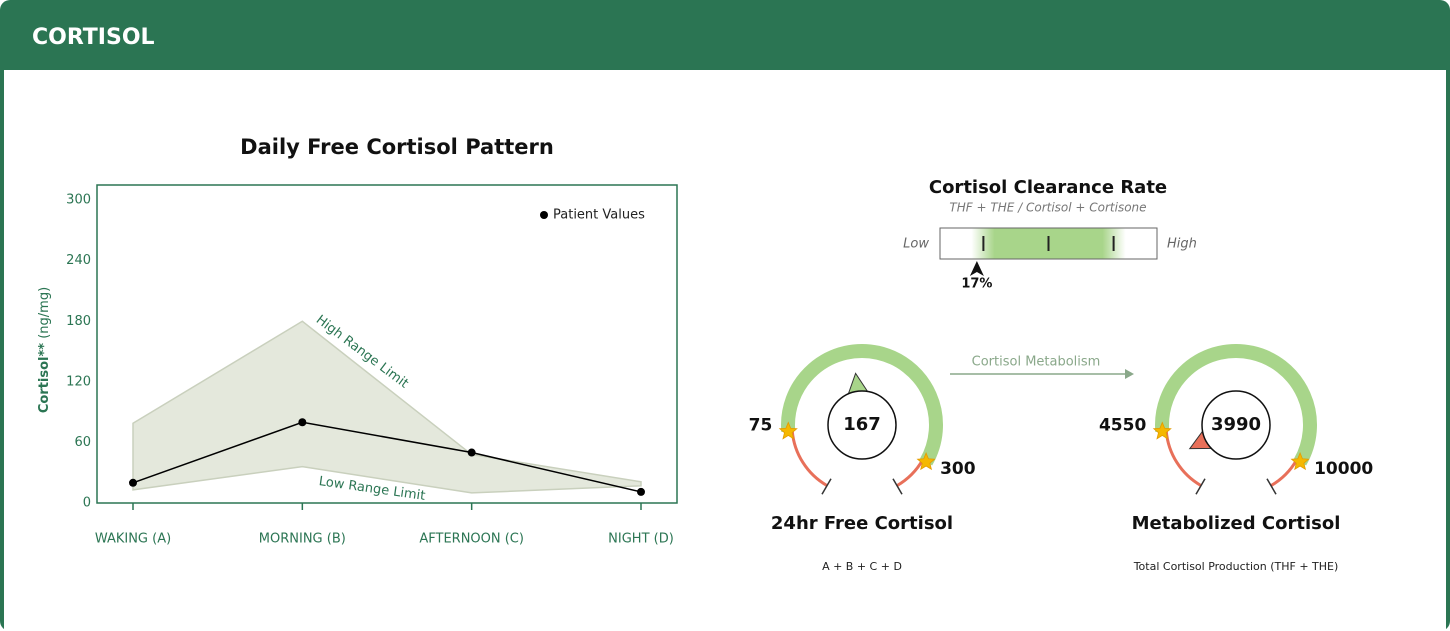  I want to click on range-low-label: 75, so click(761, 425).